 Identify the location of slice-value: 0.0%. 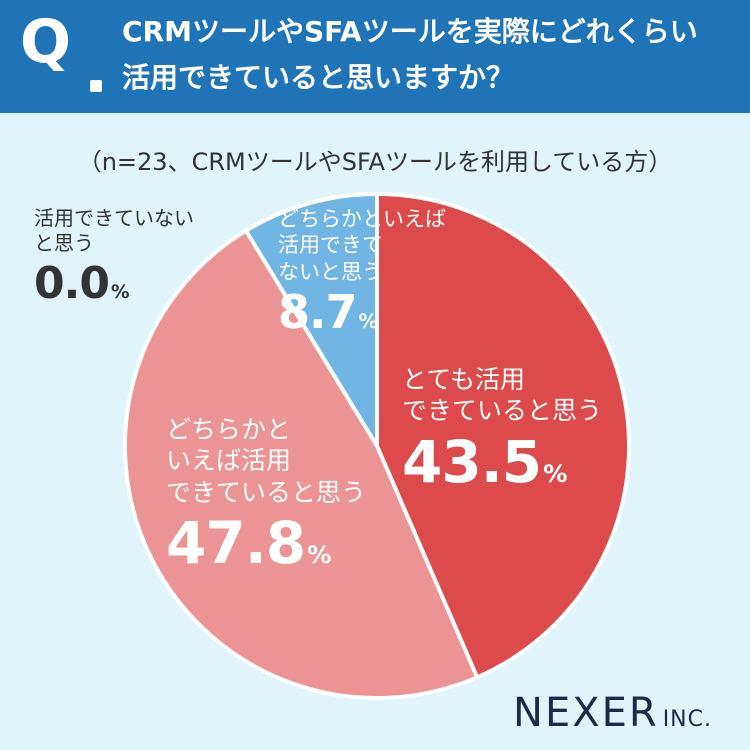
(82, 283).